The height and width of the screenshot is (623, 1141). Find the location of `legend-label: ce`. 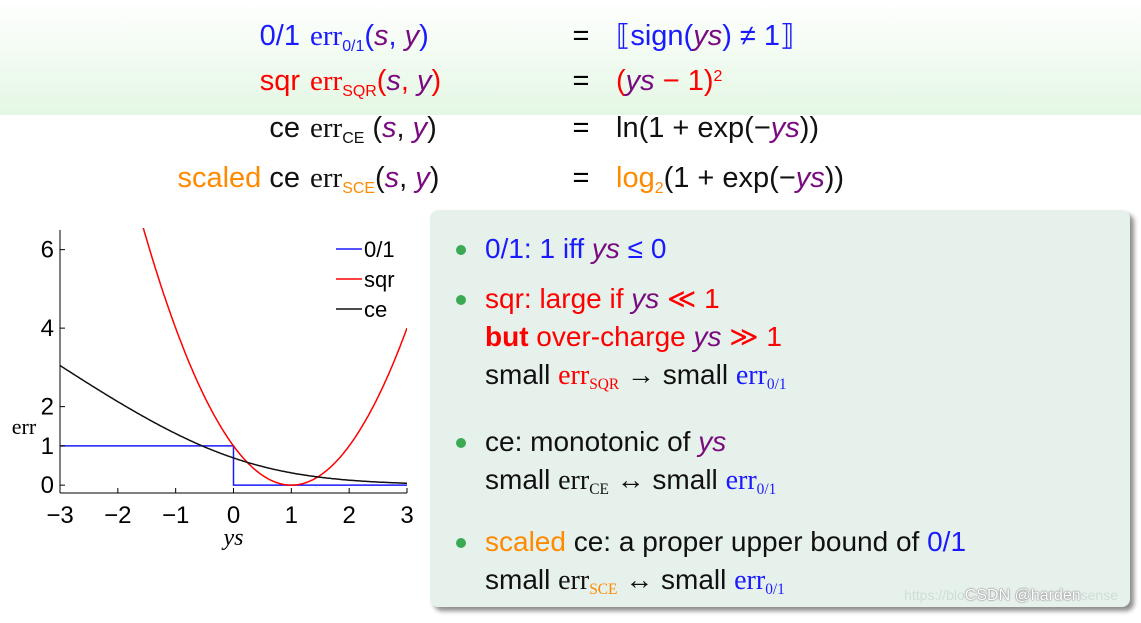

legend-label: ce is located at coordinates (375, 309).